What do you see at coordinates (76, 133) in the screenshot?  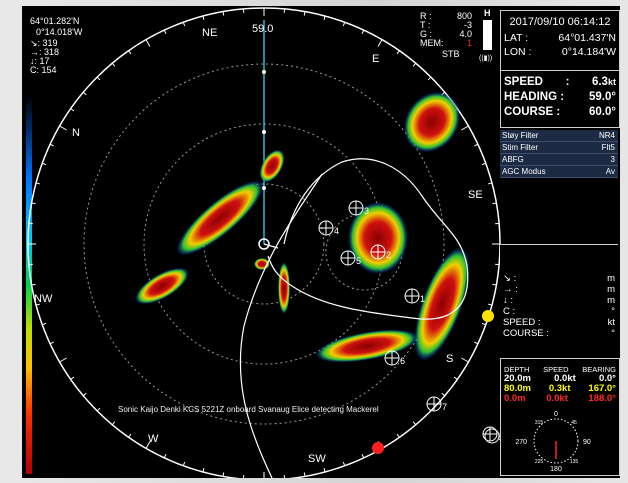 I see `compass-n: N` at bounding box center [76, 133].